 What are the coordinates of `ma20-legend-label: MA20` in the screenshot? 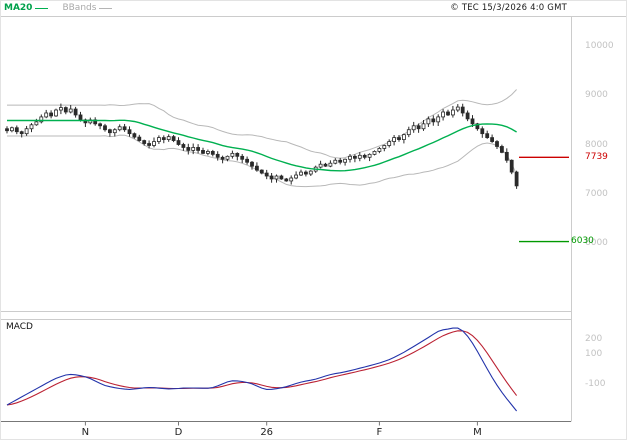 It's located at (18, 8).